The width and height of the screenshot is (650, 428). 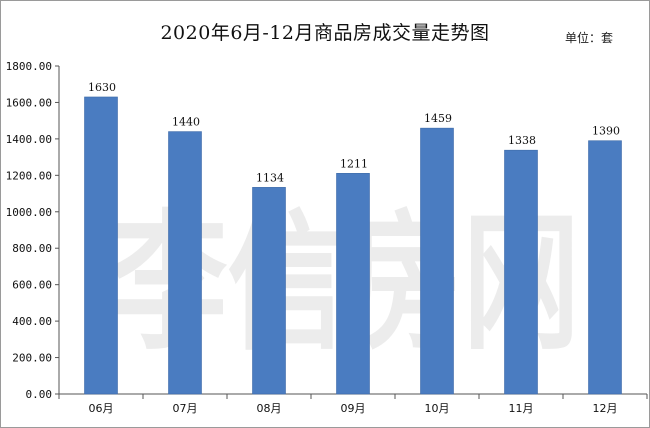 What do you see at coordinates (32, 285) in the screenshot?
I see `y-tick-label: 600.00` at bounding box center [32, 285].